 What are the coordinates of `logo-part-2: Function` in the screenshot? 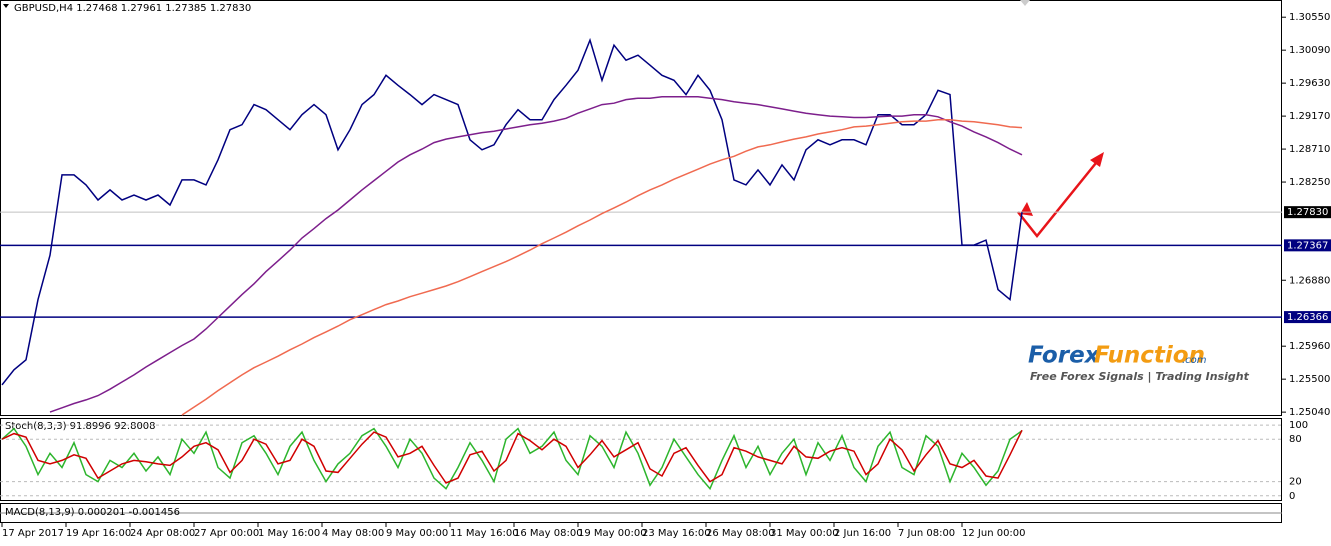 It's located at (1149, 356).